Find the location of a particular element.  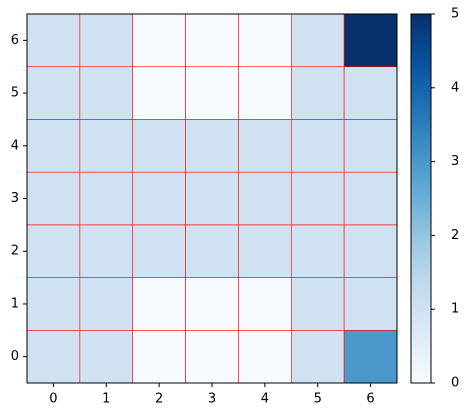

colorbar-tick-label: 3 is located at coordinates (455, 161).